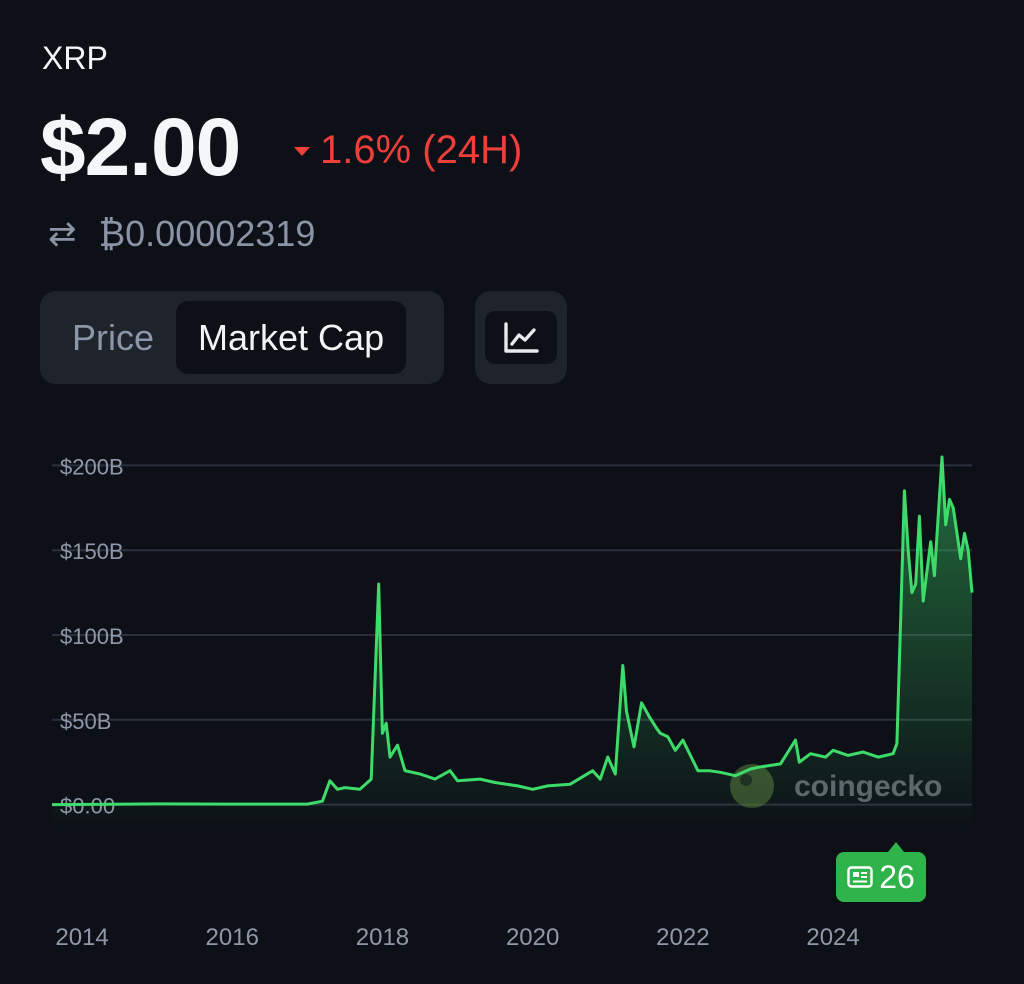  I want to click on y-axis-labels: $0.00$50B$100B$150B$200B, so click(92, 636).